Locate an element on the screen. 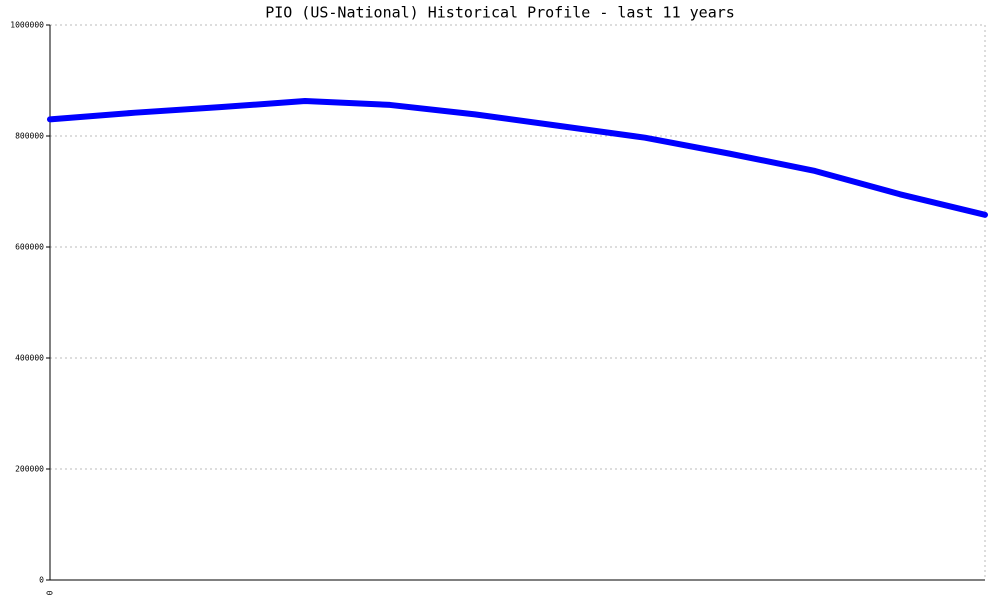 Image resolution: width=1000 pixels, height=600 pixels. y-tick-label: 0 is located at coordinates (41, 580).